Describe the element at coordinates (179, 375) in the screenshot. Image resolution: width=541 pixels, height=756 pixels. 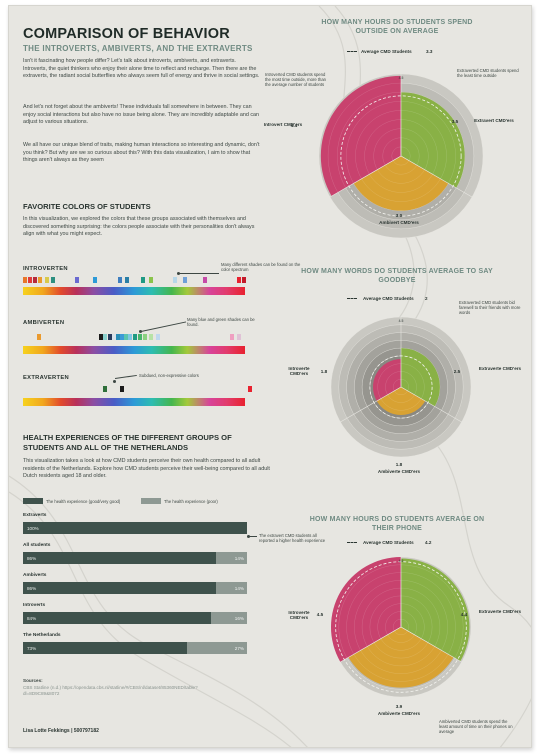
I see `extravert-annotation: Subdued, non-expressive colors` at that location.